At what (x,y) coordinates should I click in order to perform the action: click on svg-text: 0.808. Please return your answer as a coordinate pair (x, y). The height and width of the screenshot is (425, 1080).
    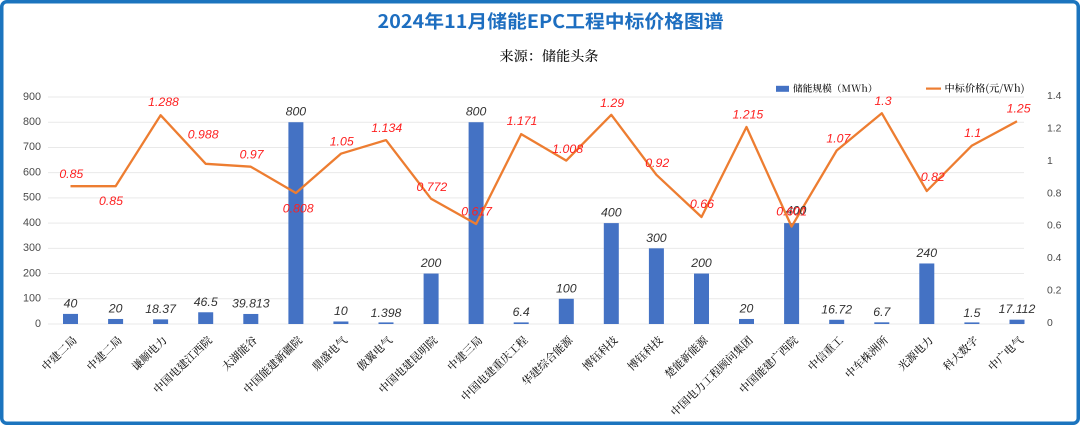
    Looking at the image, I should click on (298, 209).